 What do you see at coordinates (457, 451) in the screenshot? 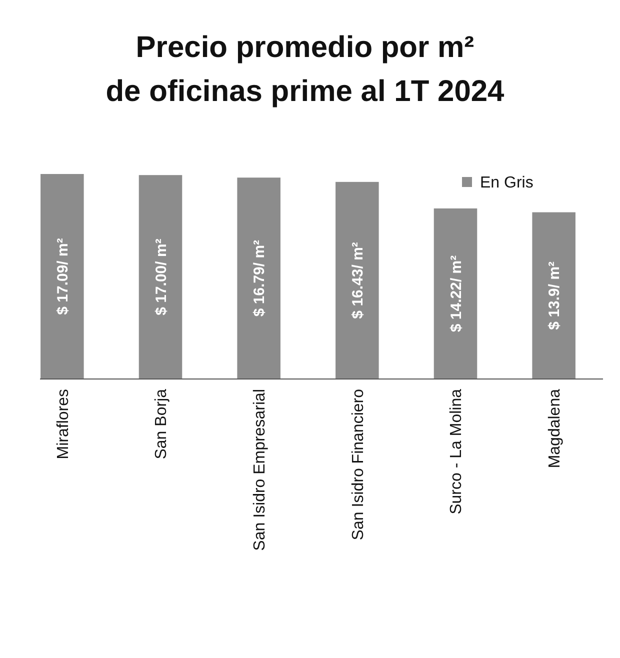
I see `x-tick-label: Surco - La Molina` at bounding box center [457, 451].